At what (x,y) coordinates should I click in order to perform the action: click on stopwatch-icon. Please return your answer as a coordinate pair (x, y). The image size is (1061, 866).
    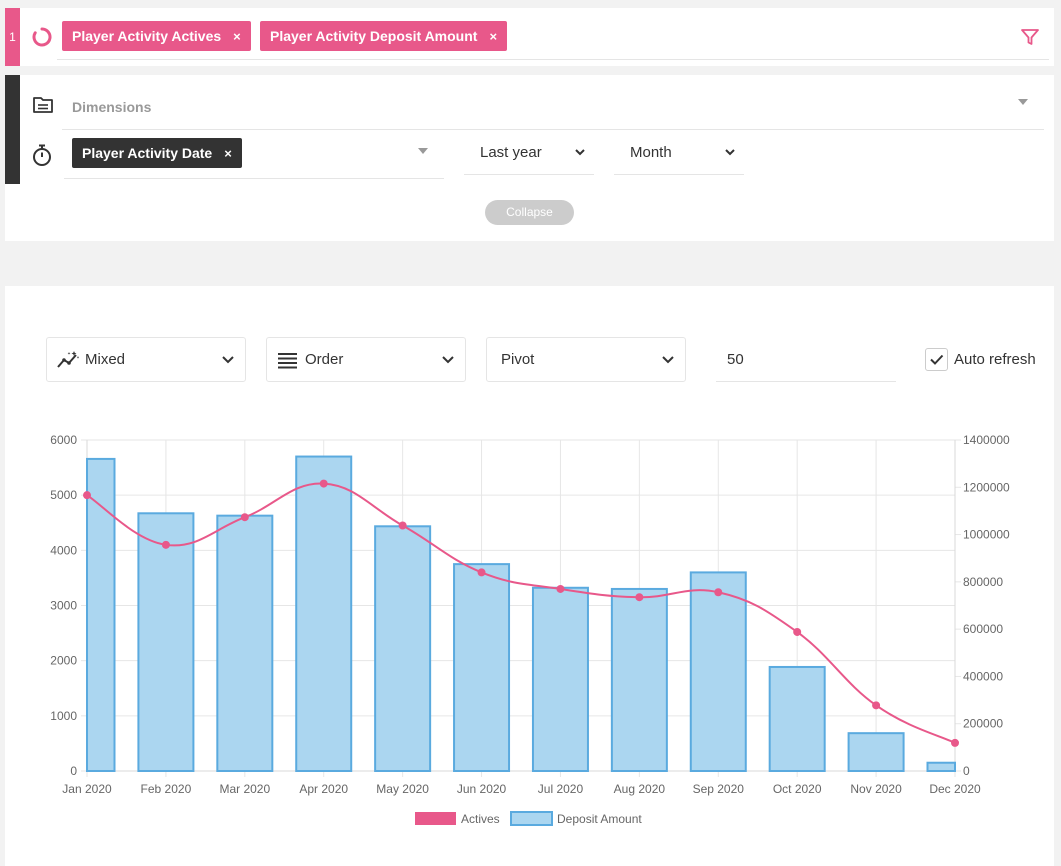
    Looking at the image, I should click on (42, 155).